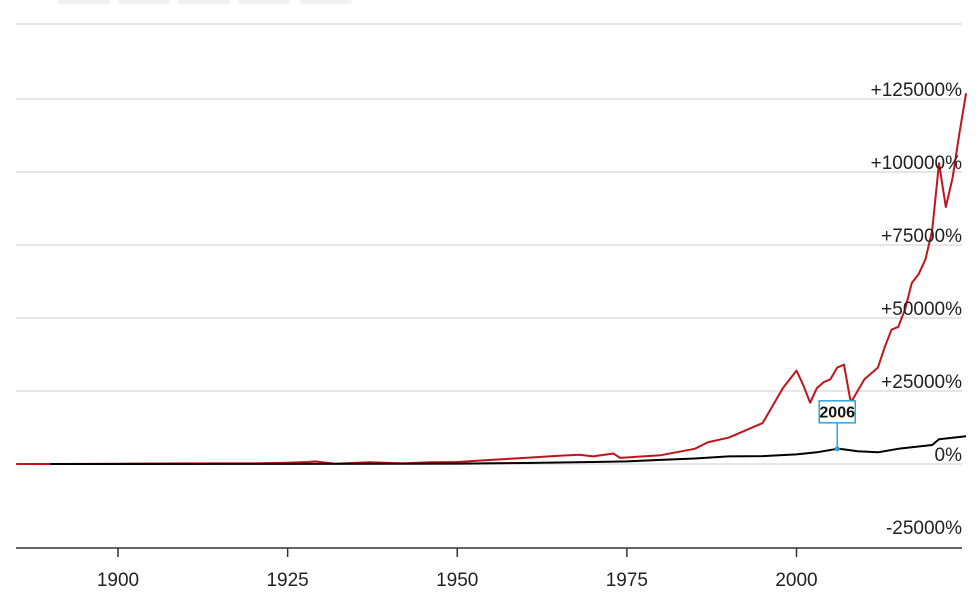 The width and height of the screenshot is (980, 605). I want to click on y-tick-label: +25000%, so click(921, 382).